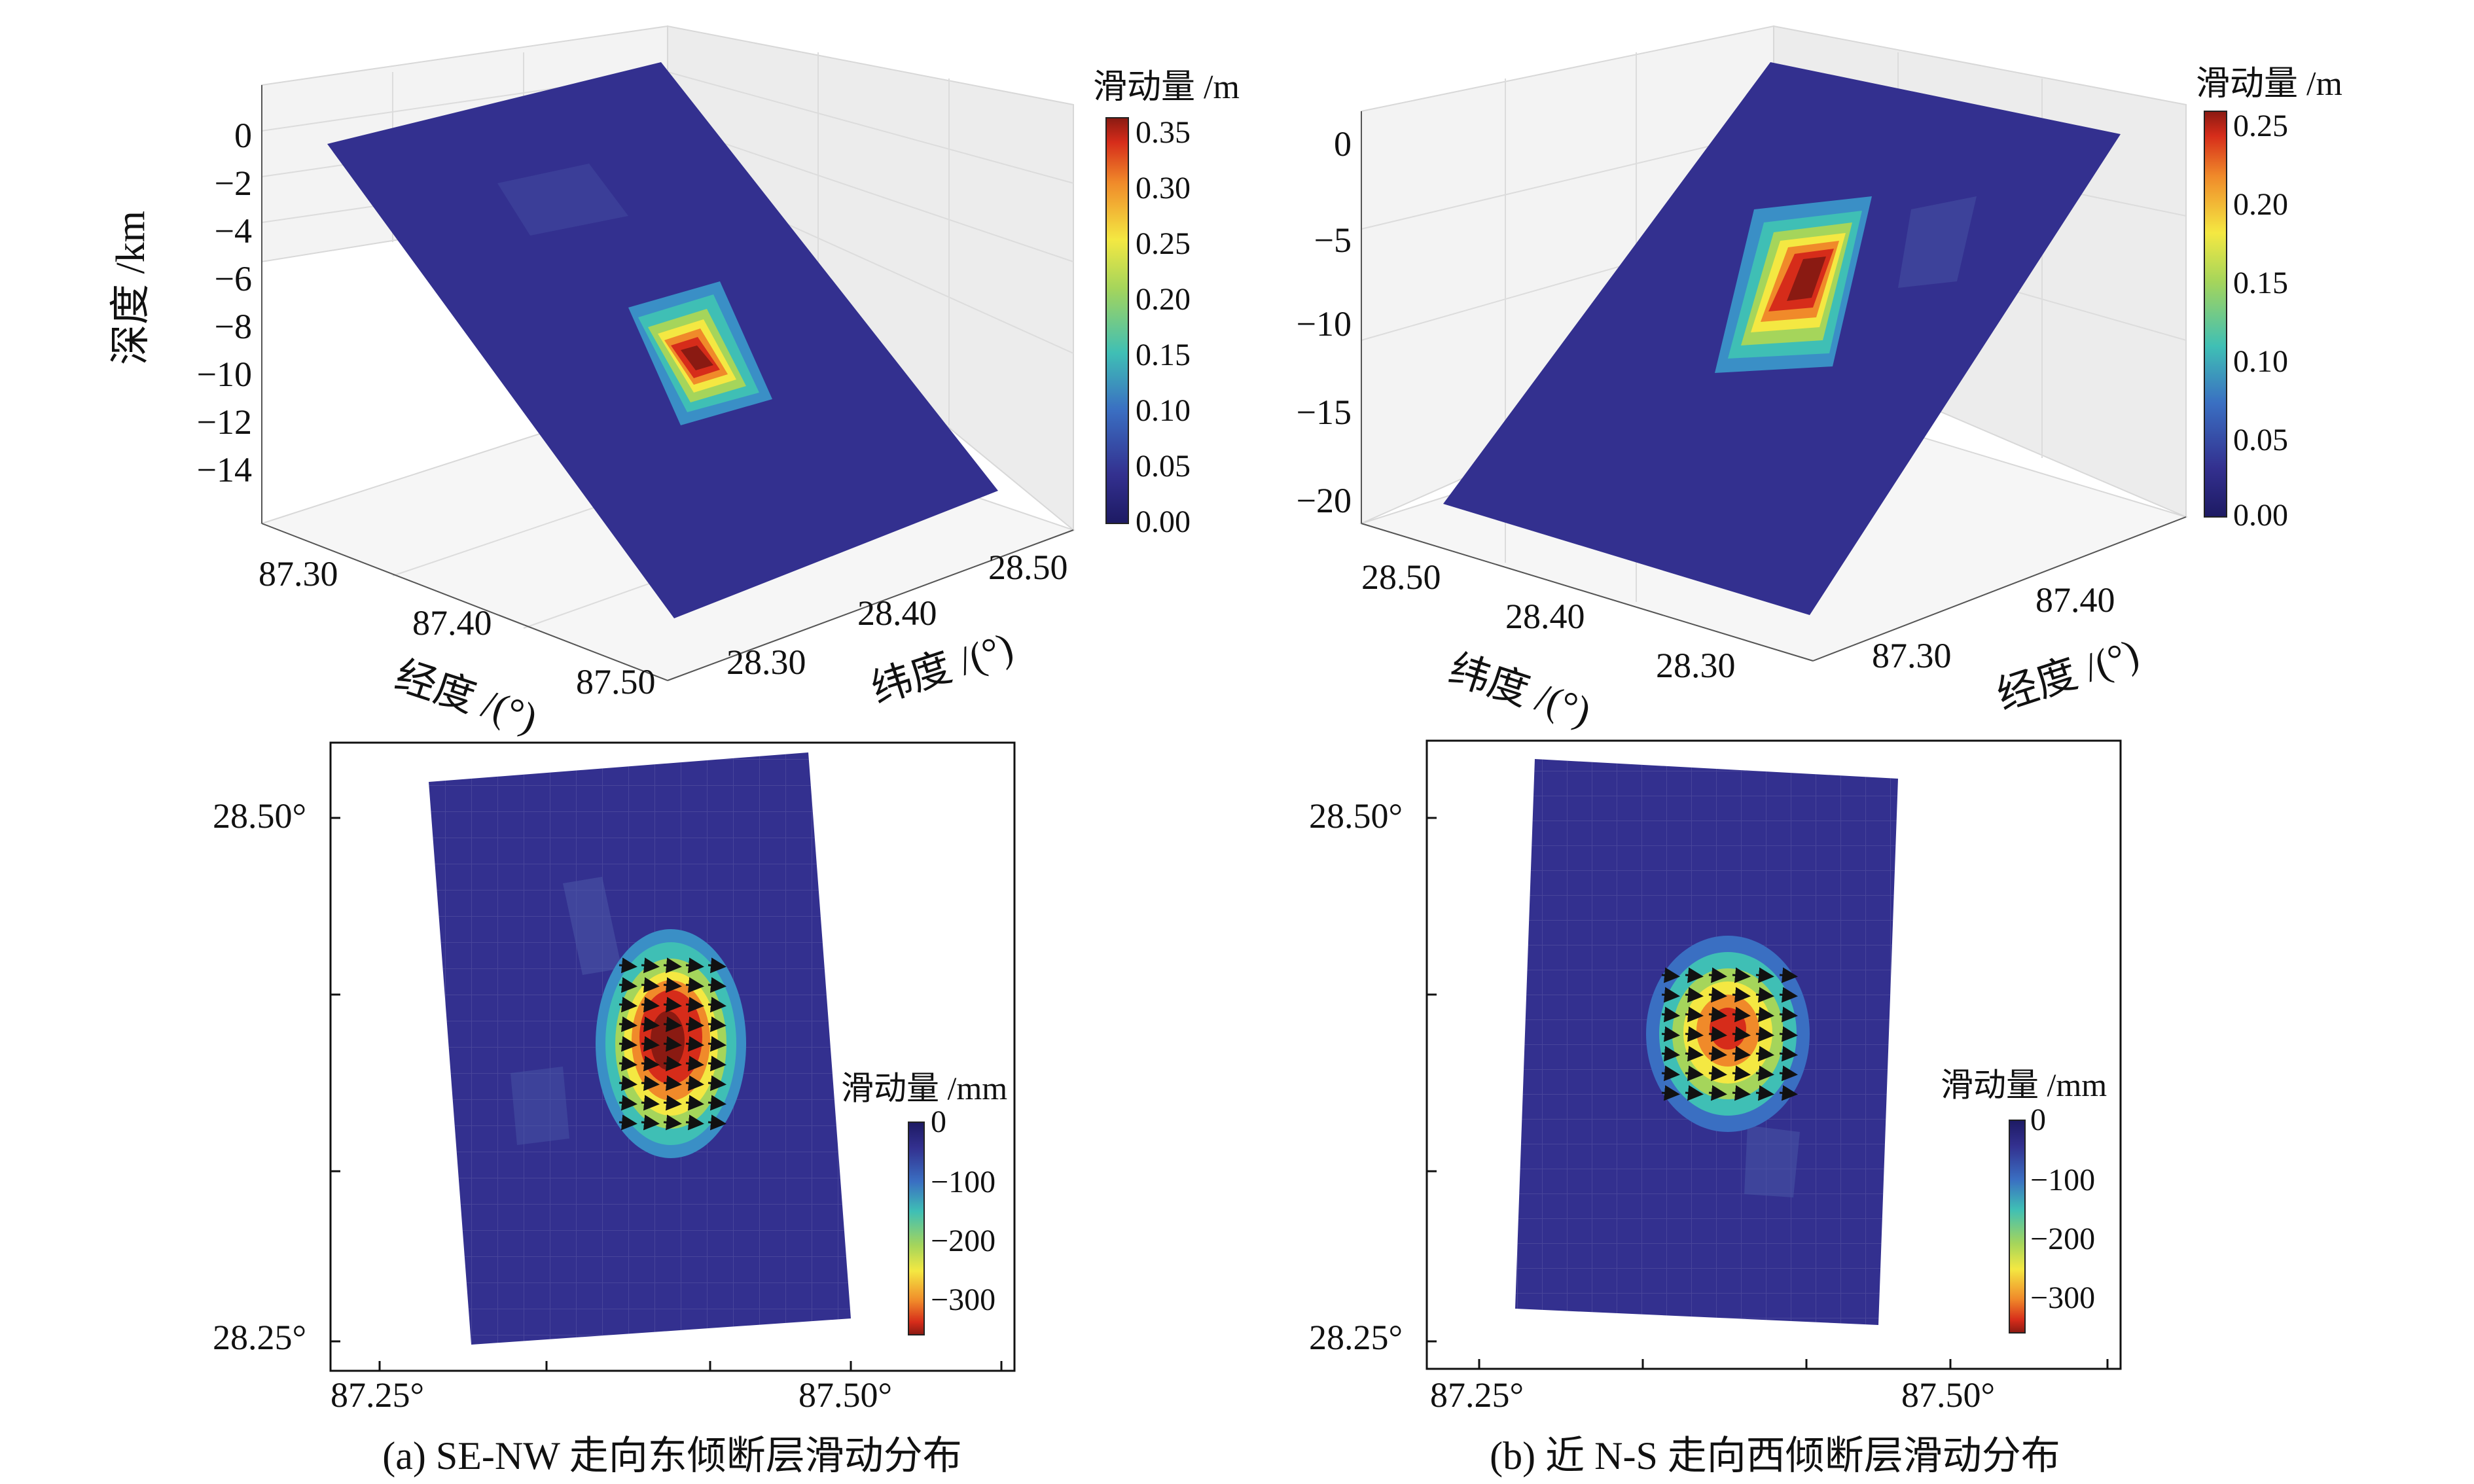 This screenshot has height=1484, width=2474. I want to click on z-tick: −20, so click(1324, 501).